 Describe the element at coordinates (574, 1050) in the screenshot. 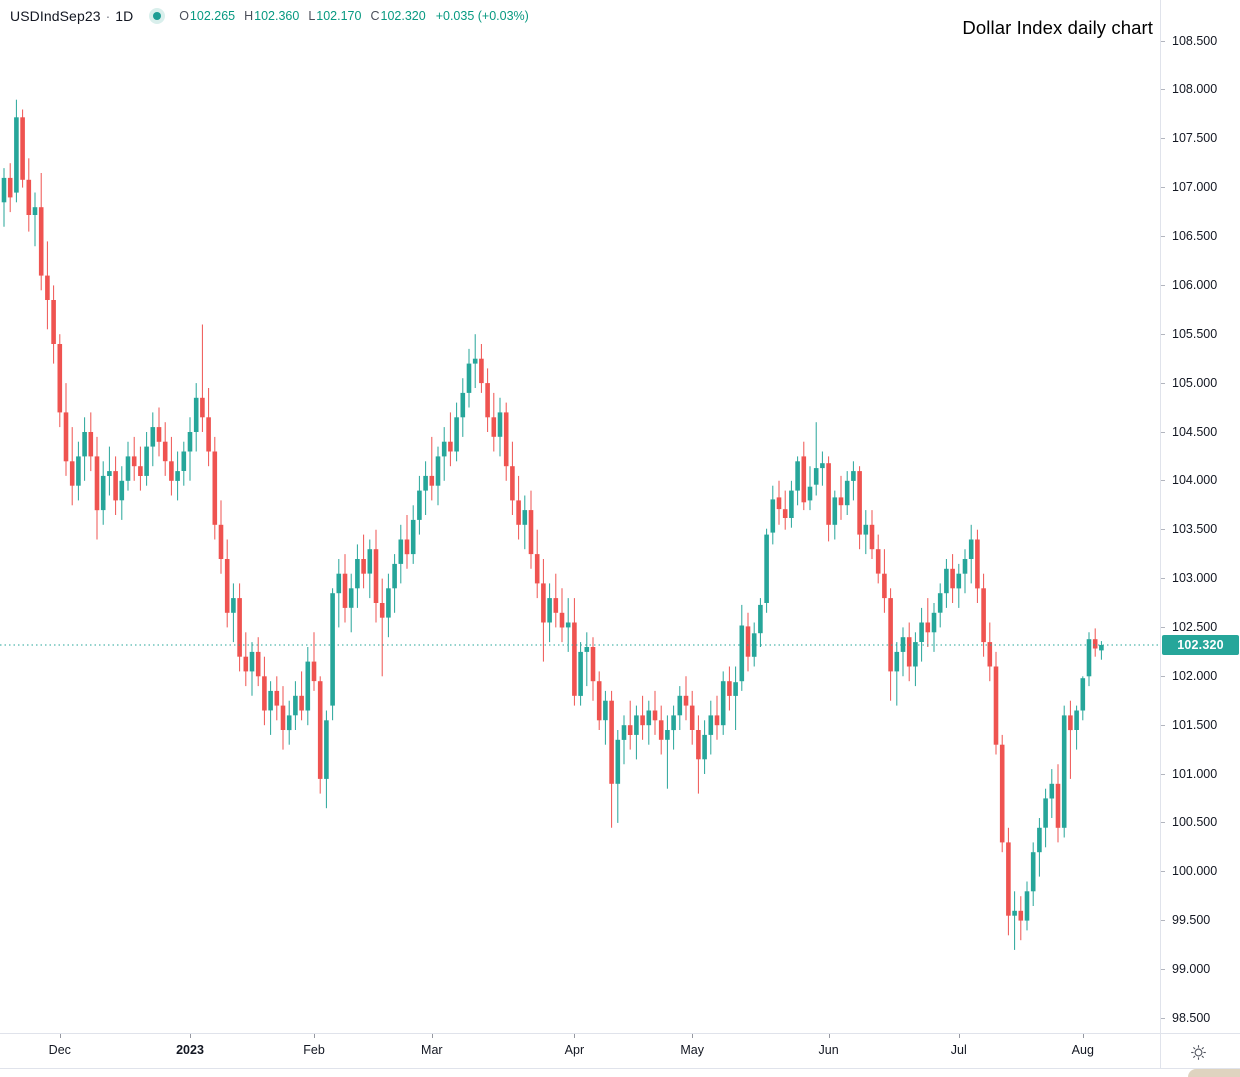

I see `time-axis-label: Apr` at that location.